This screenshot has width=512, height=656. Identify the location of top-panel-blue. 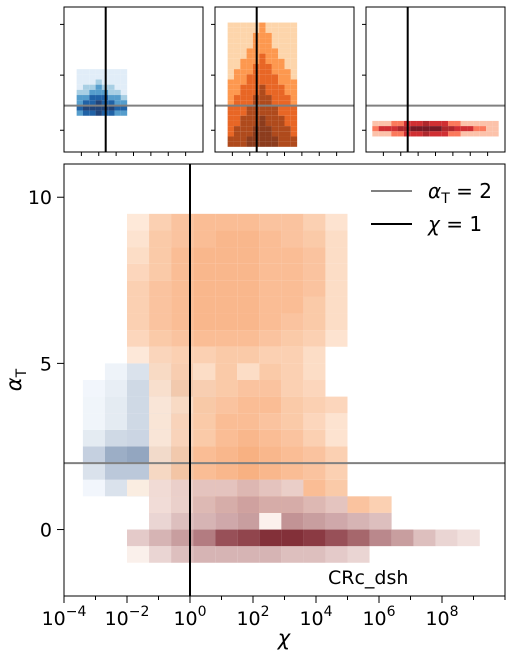
(132, 81).